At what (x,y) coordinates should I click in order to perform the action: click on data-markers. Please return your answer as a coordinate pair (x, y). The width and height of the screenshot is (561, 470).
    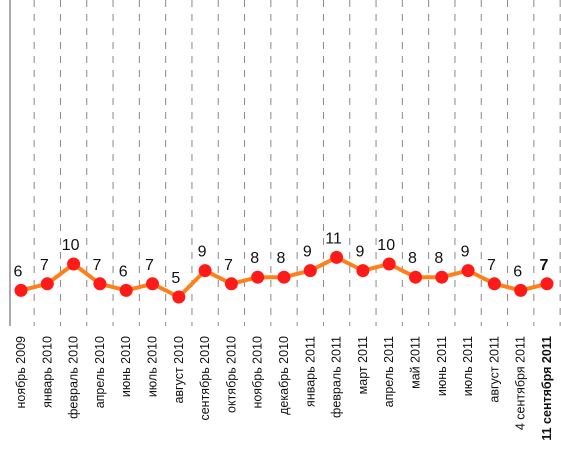
    Looking at the image, I should click on (284, 277).